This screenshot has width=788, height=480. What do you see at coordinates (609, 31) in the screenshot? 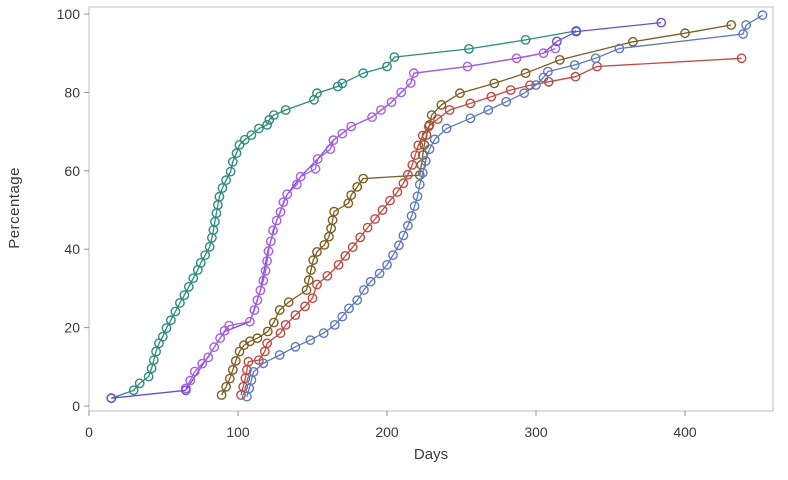
I see `series-purple-end-line` at bounding box center [609, 31].